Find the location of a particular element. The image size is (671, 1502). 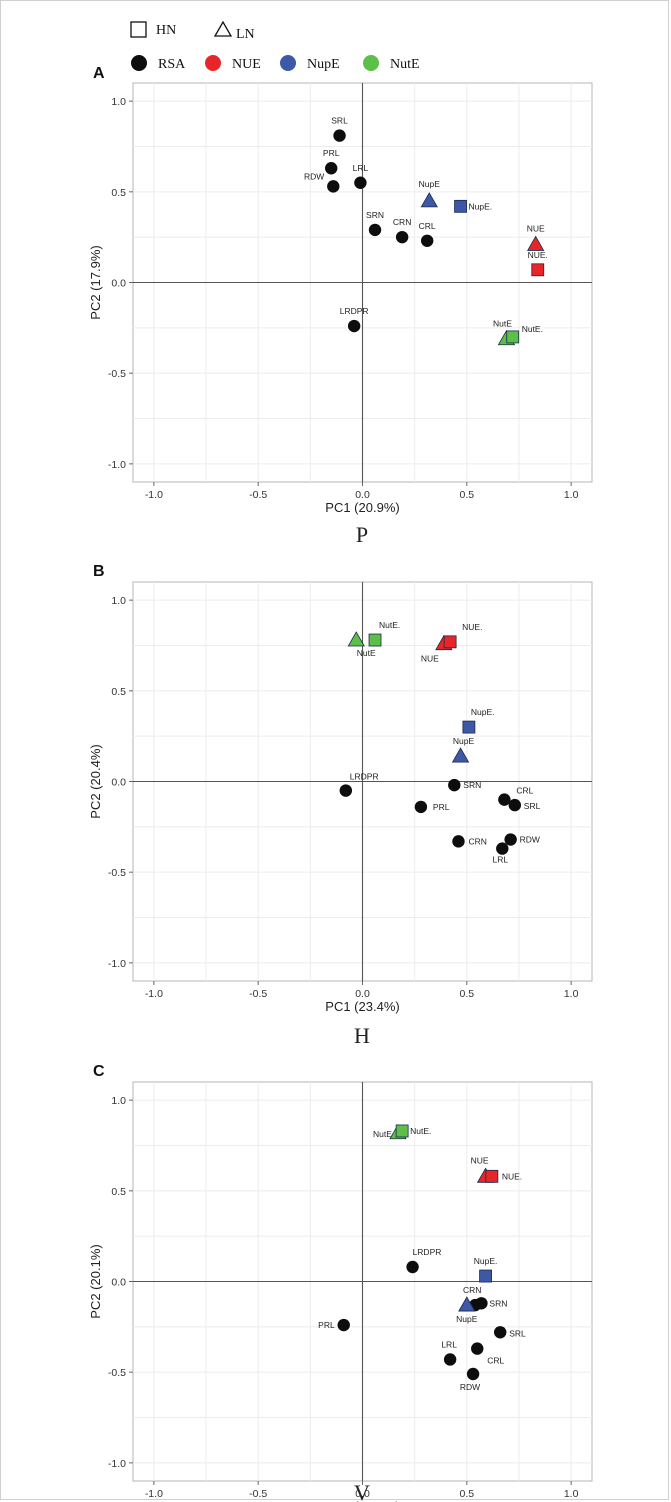

point-crn is located at coordinates (458, 841).